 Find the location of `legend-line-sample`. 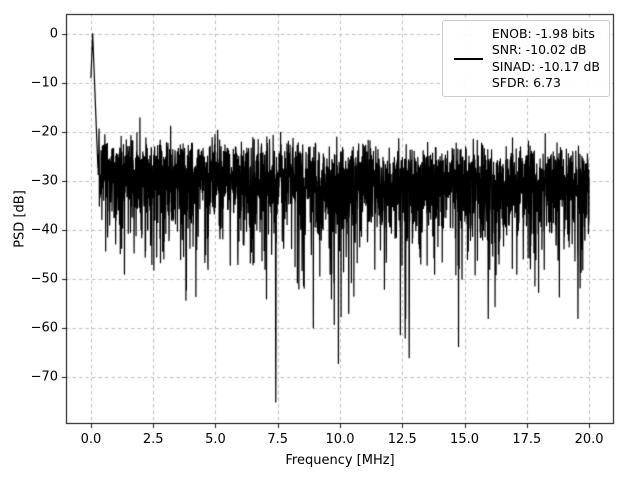

legend-line-sample is located at coordinates (468, 58).